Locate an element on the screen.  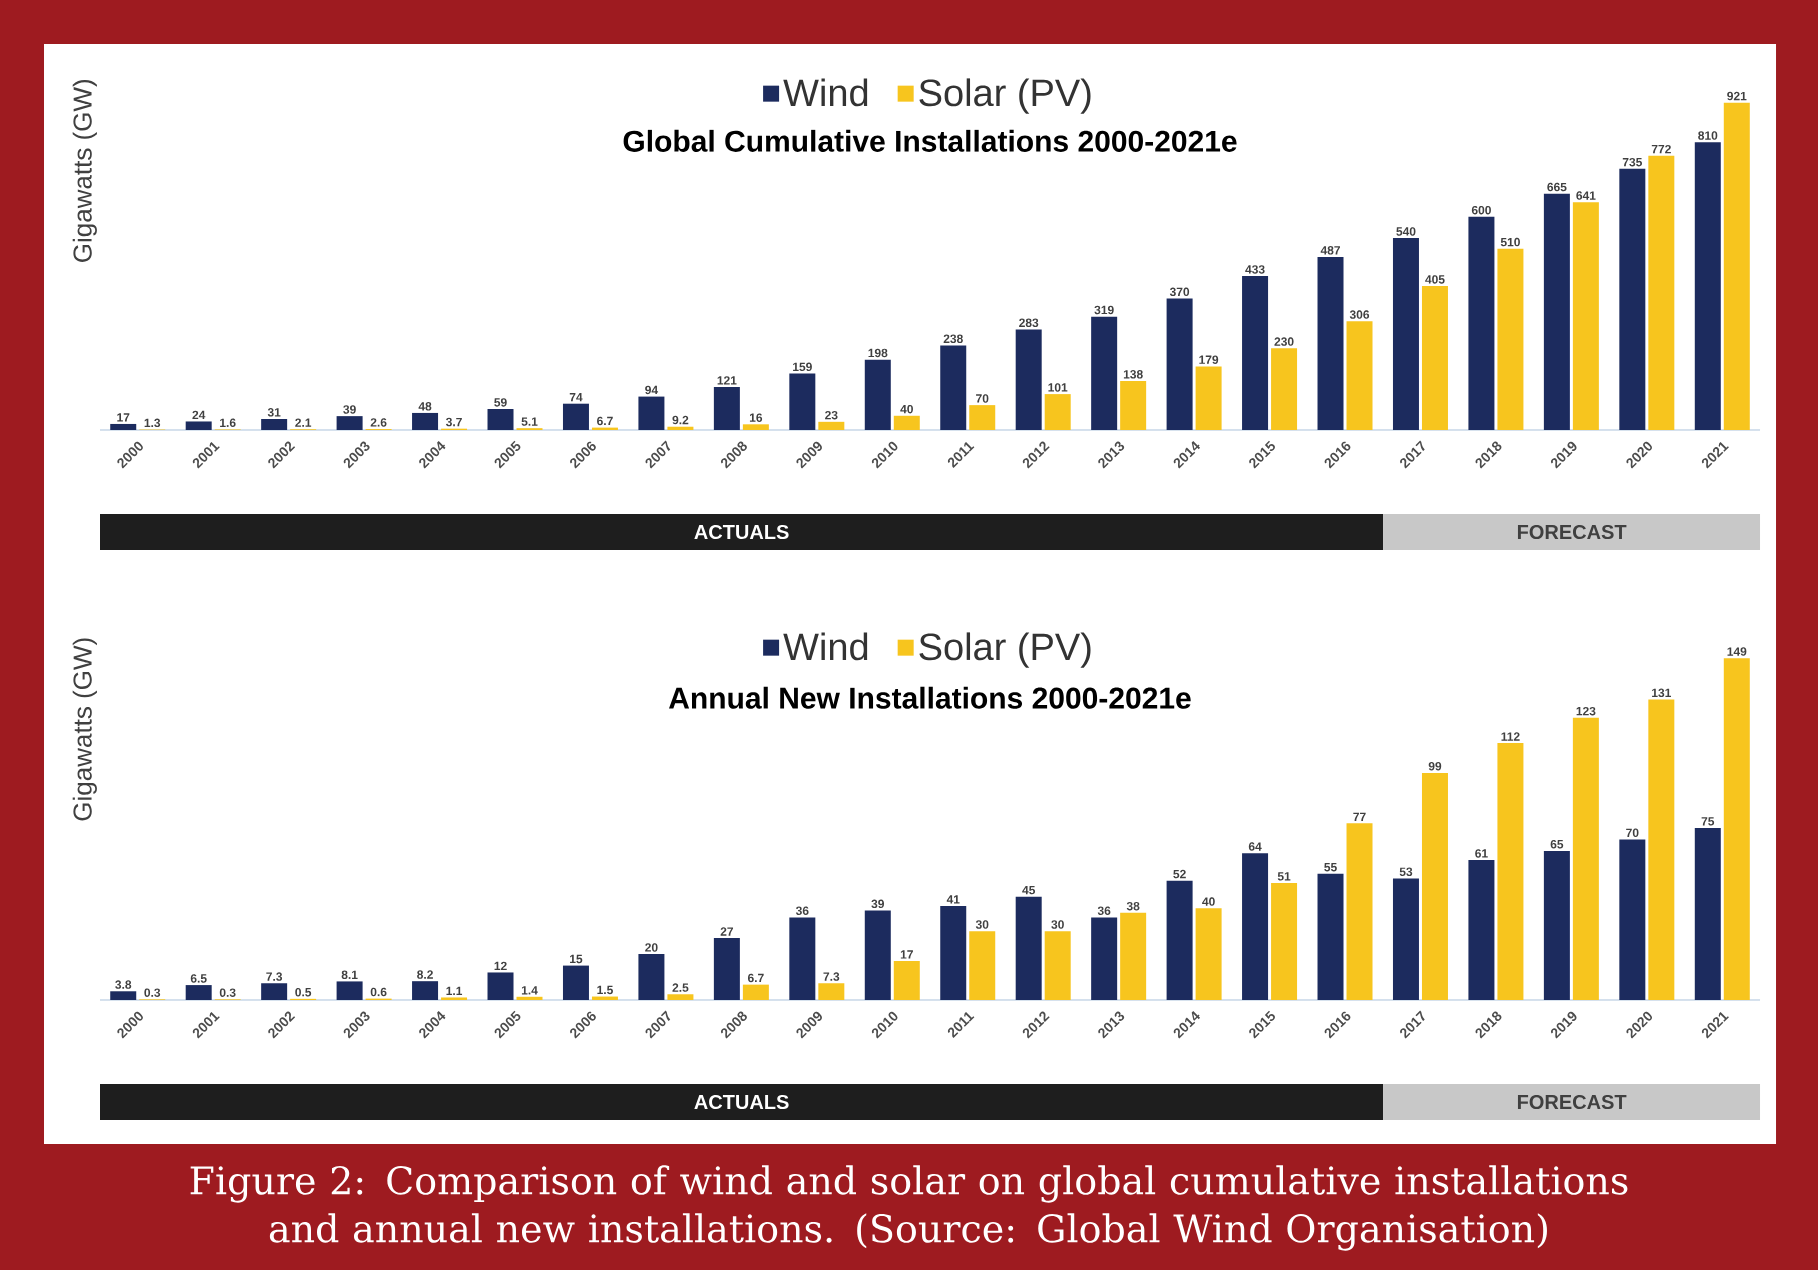
text: Global Cumulative Installations 2000-2021e is located at coordinates (930, 140).